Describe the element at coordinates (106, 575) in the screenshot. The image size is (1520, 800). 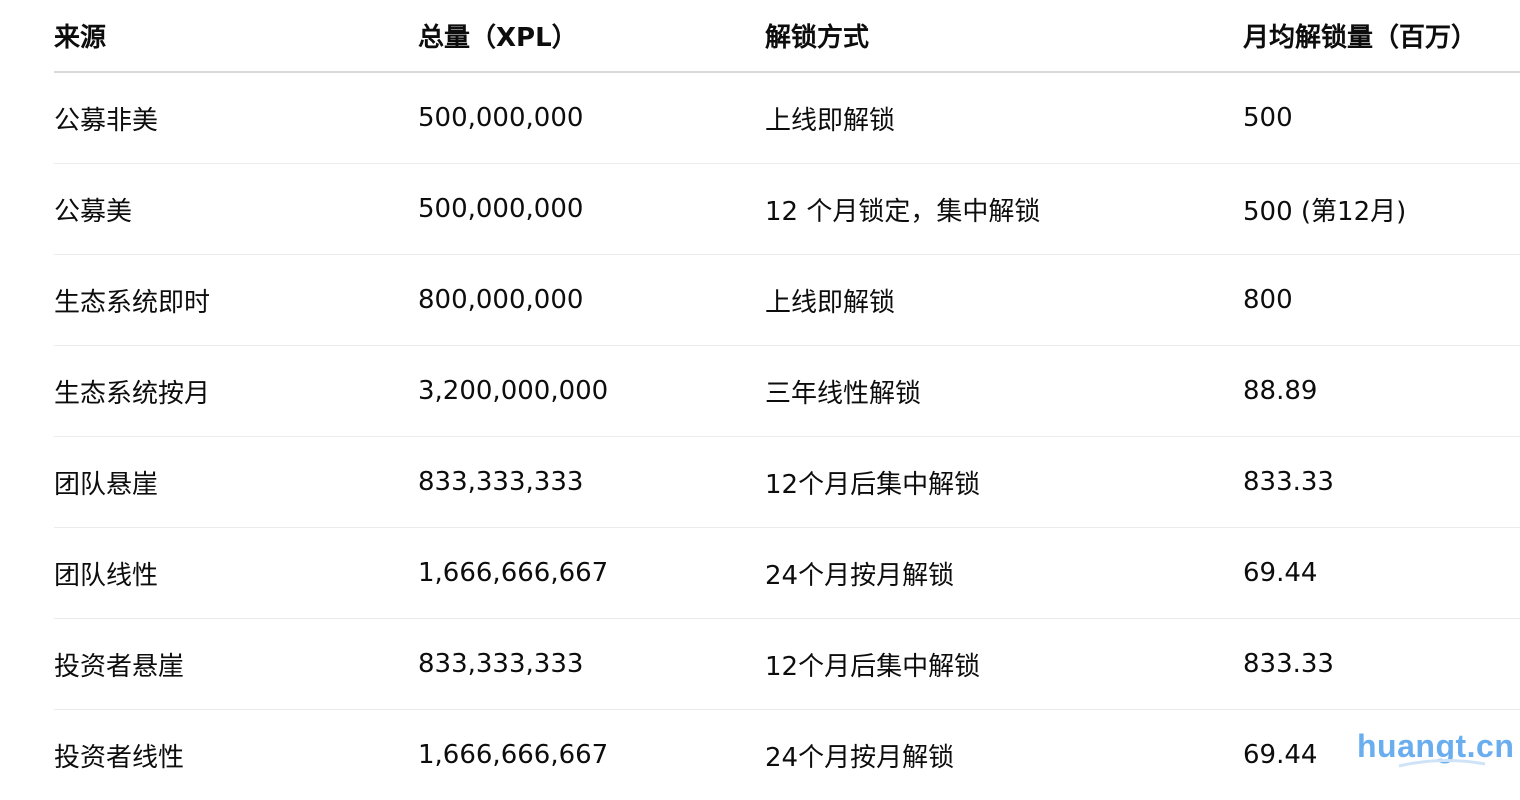
I see `cell-source: 团队线性` at that location.